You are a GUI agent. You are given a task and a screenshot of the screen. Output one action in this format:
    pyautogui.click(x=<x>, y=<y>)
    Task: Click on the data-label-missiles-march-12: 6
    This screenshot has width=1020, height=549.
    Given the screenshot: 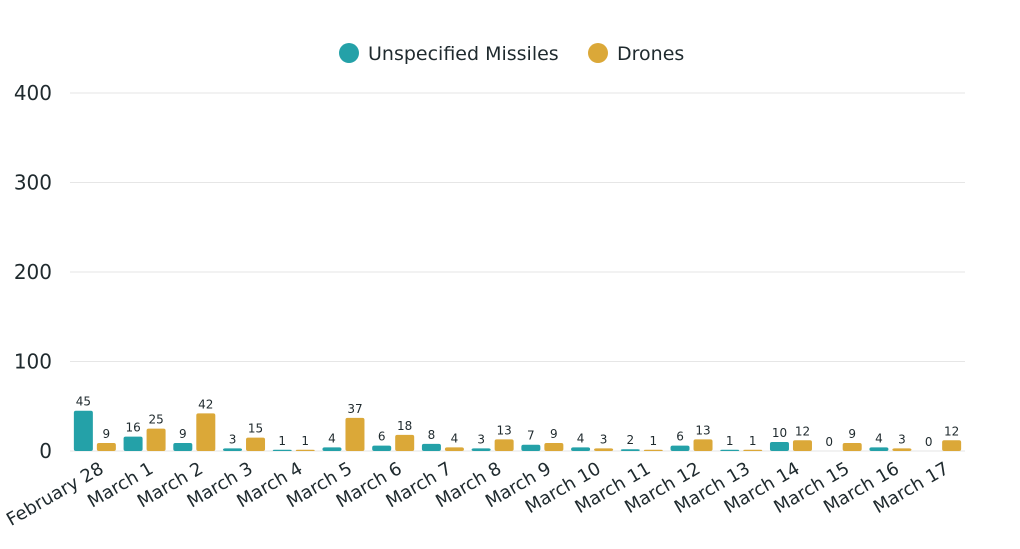 What is the action you would take?
    pyautogui.click(x=680, y=437)
    